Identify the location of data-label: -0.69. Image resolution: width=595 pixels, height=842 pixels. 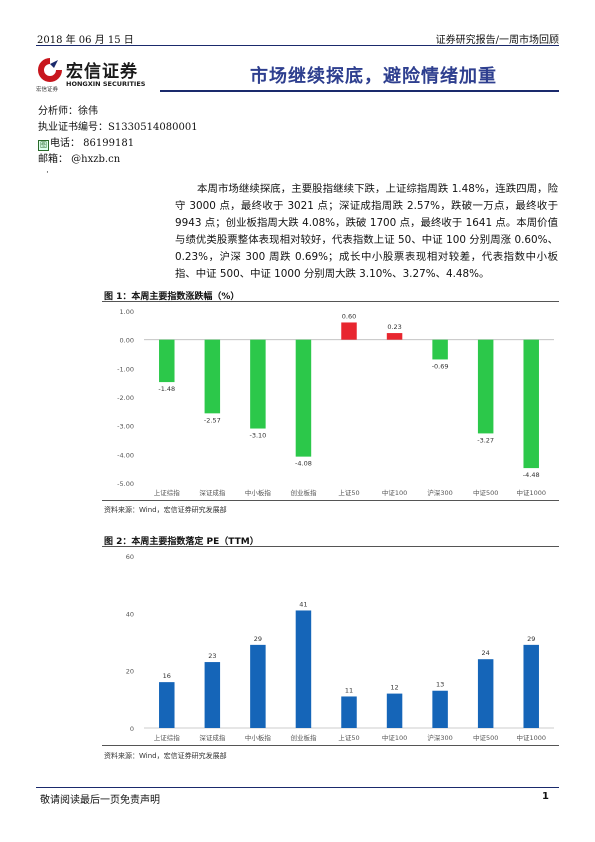
(440, 366).